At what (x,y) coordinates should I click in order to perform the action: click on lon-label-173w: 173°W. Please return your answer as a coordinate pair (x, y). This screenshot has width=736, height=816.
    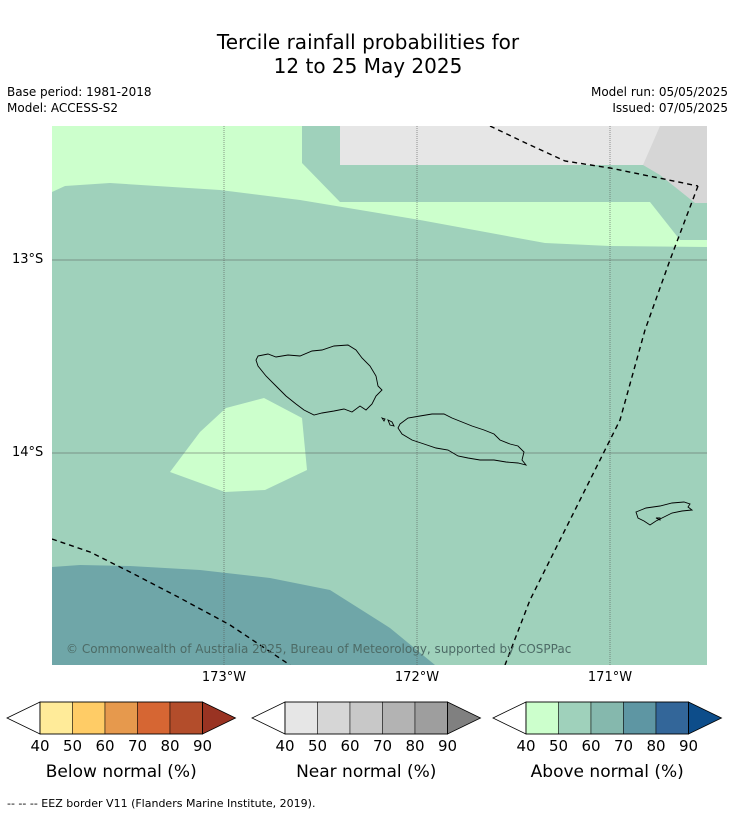
    Looking at the image, I should click on (224, 677).